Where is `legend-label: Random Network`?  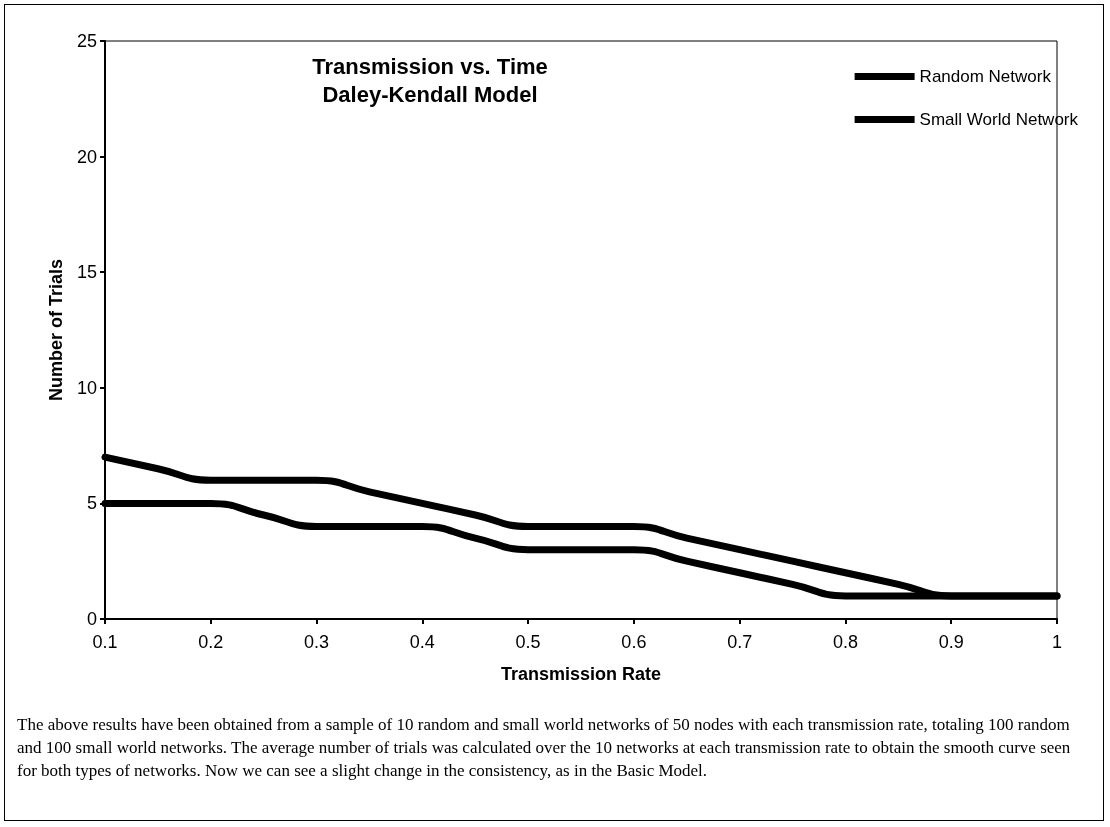 legend-label: Random Network is located at coordinates (985, 76).